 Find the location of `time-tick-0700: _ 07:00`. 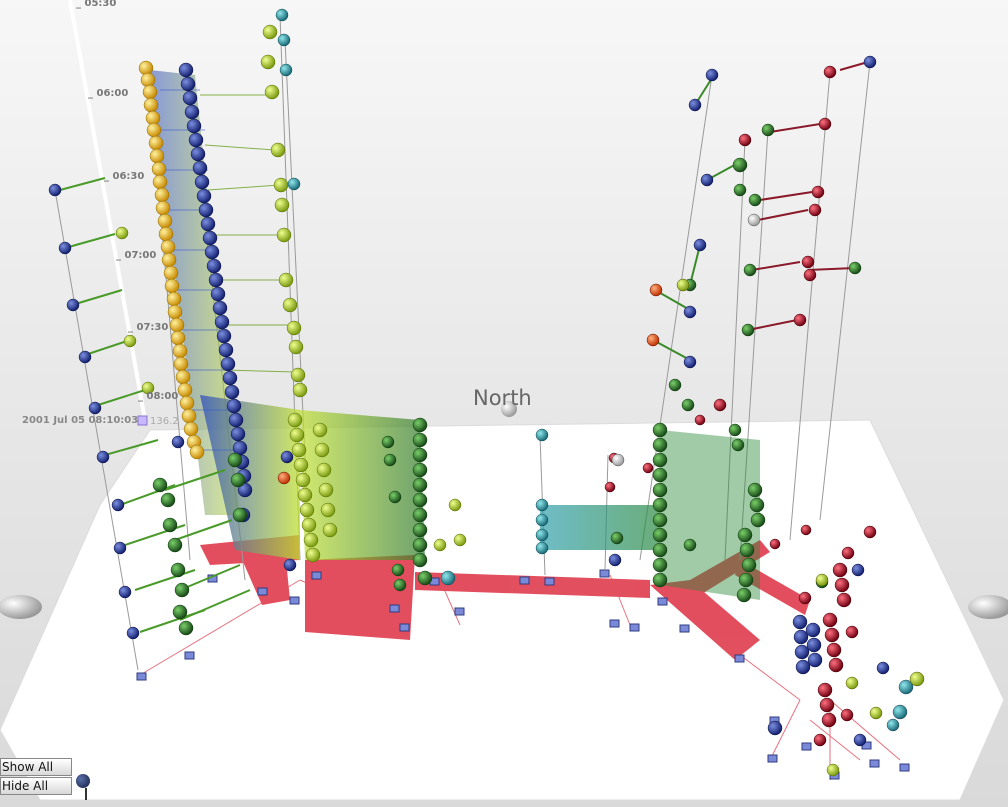

time-tick-0700: _ 07:00 is located at coordinates (136, 255).